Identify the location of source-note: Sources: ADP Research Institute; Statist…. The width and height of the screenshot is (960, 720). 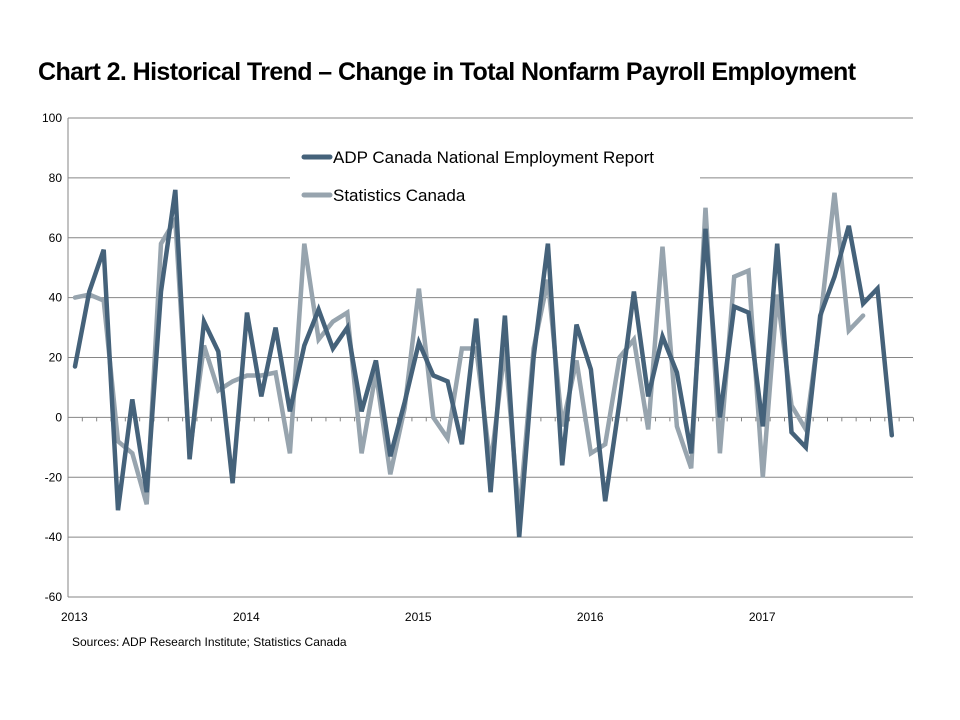
(209, 642).